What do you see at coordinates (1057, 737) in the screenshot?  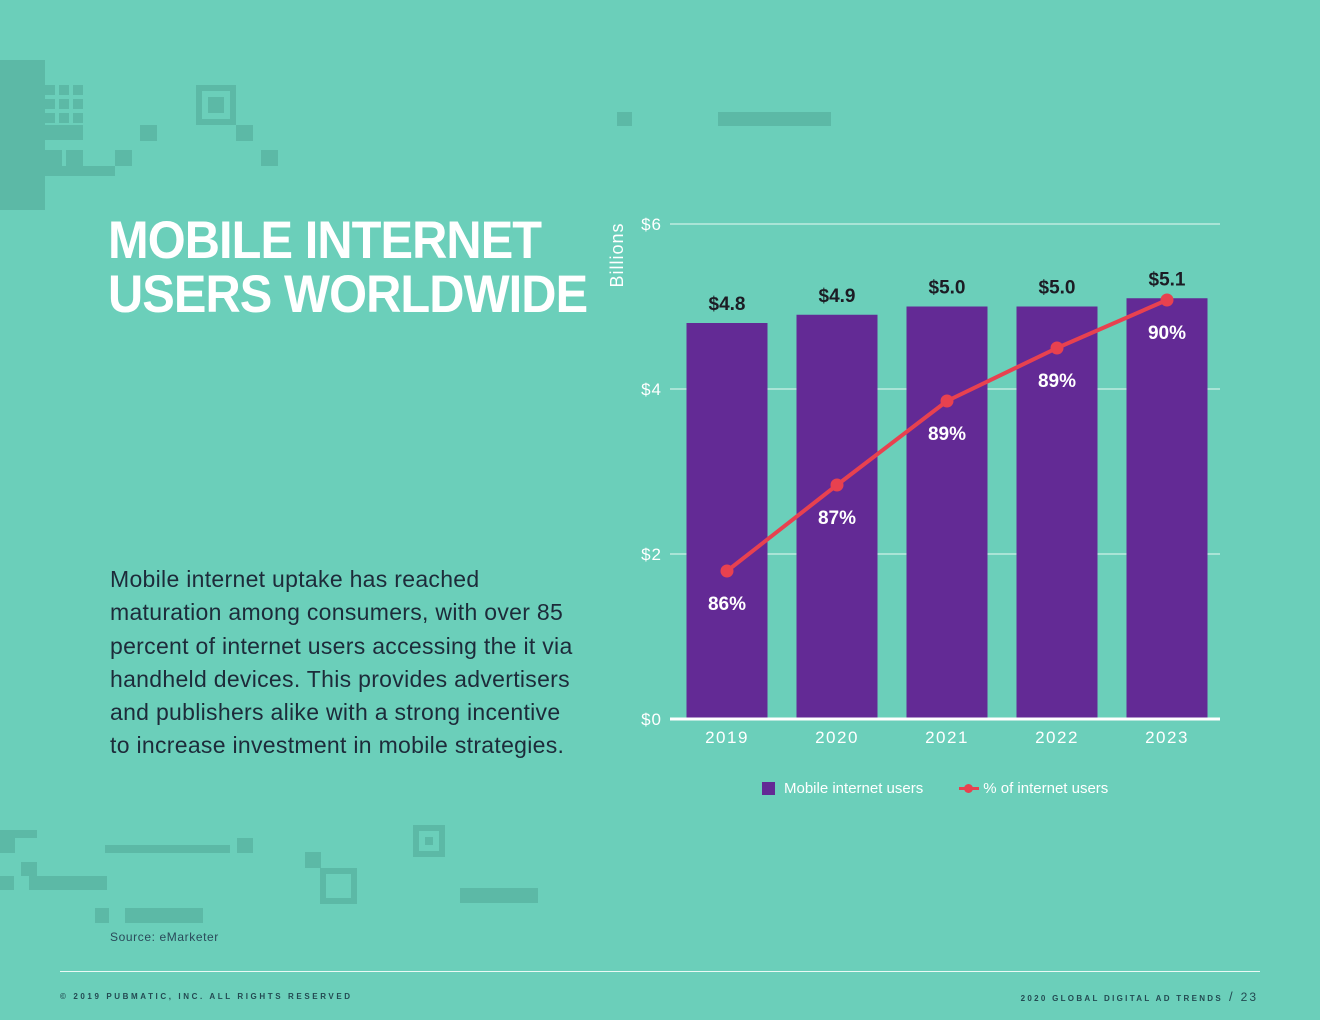 I see `x-tick-label: 2022` at bounding box center [1057, 737].